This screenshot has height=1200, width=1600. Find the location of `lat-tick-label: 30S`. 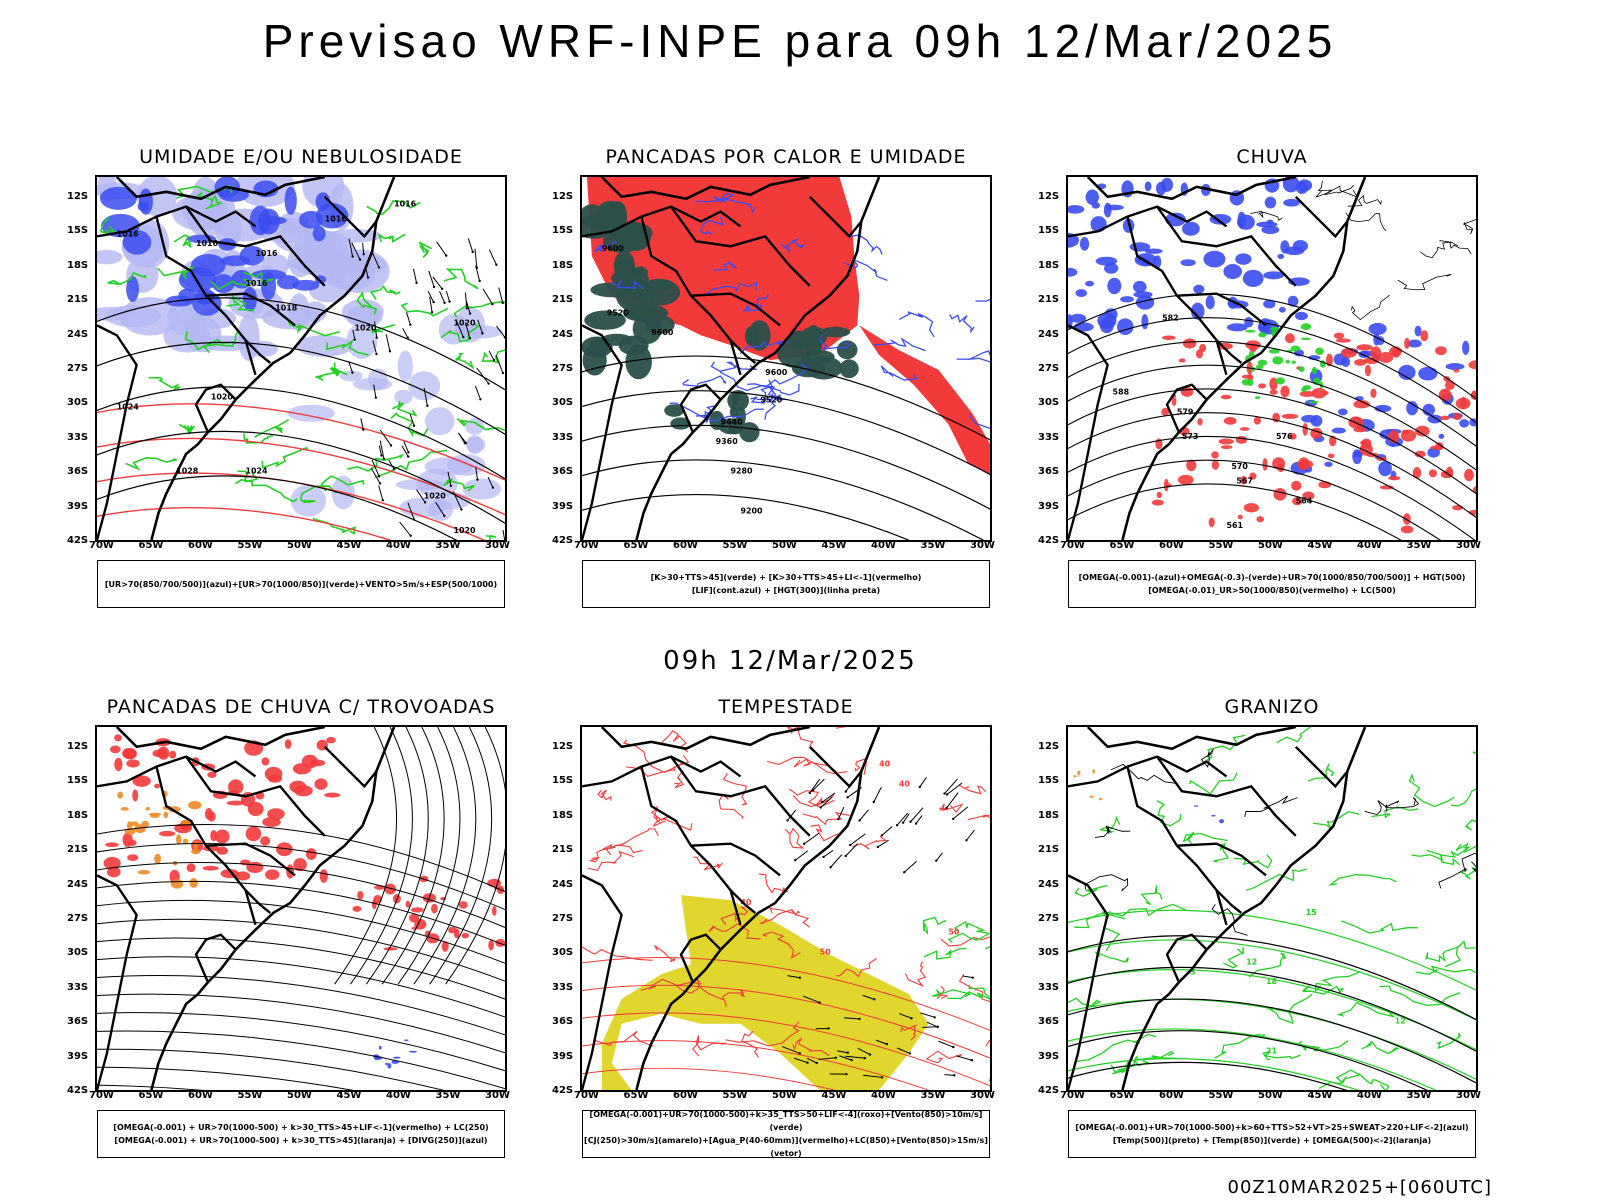

lat-tick-label: 30S is located at coordinates (1049, 953).